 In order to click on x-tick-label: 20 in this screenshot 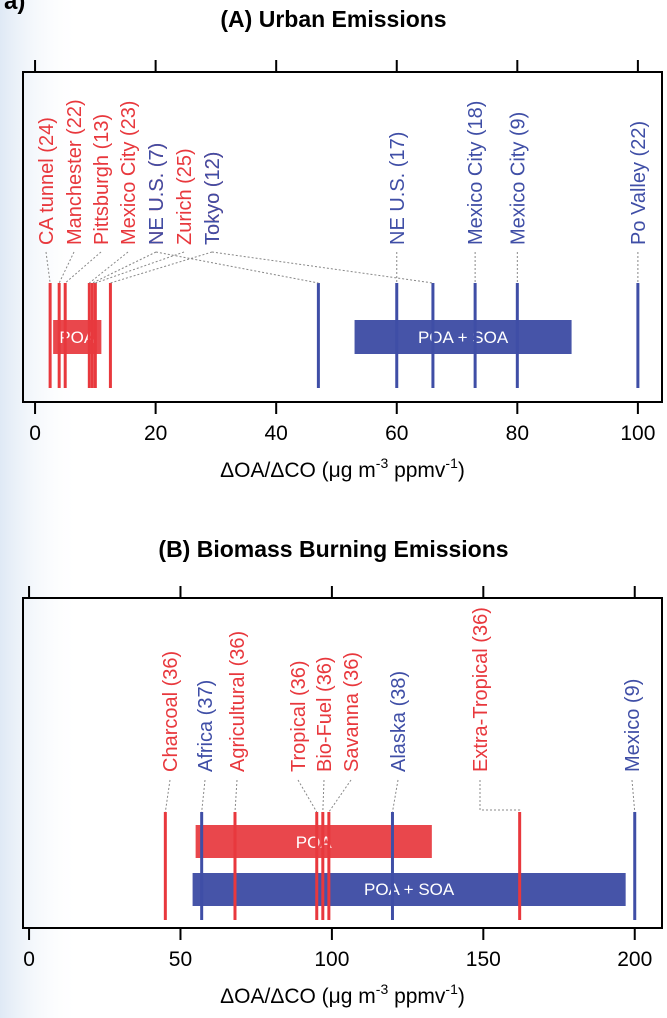, I will do `click(155, 433)`.